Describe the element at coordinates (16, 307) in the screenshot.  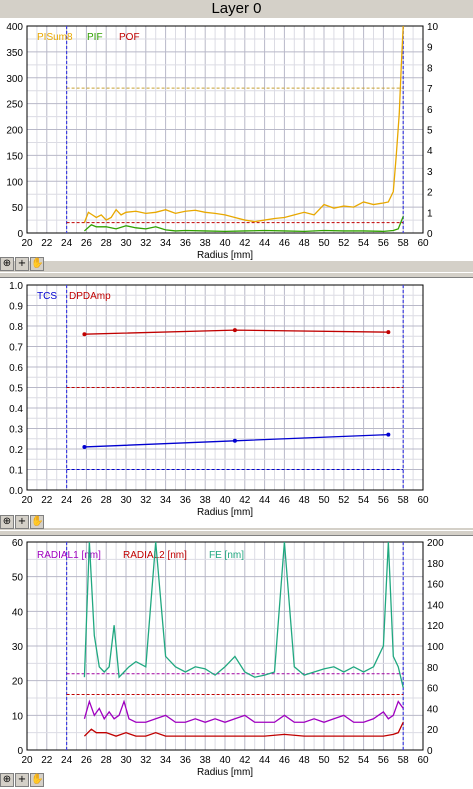
I see `y-tick-label: 0.9` at that location.